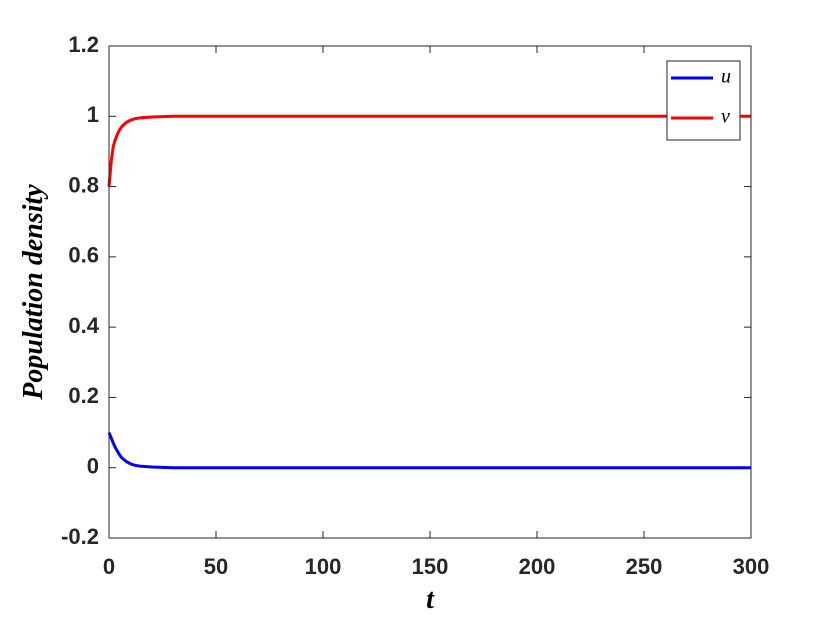  Describe the element at coordinates (83, 395) in the screenshot. I see `y-tick-label: 0.2` at that location.